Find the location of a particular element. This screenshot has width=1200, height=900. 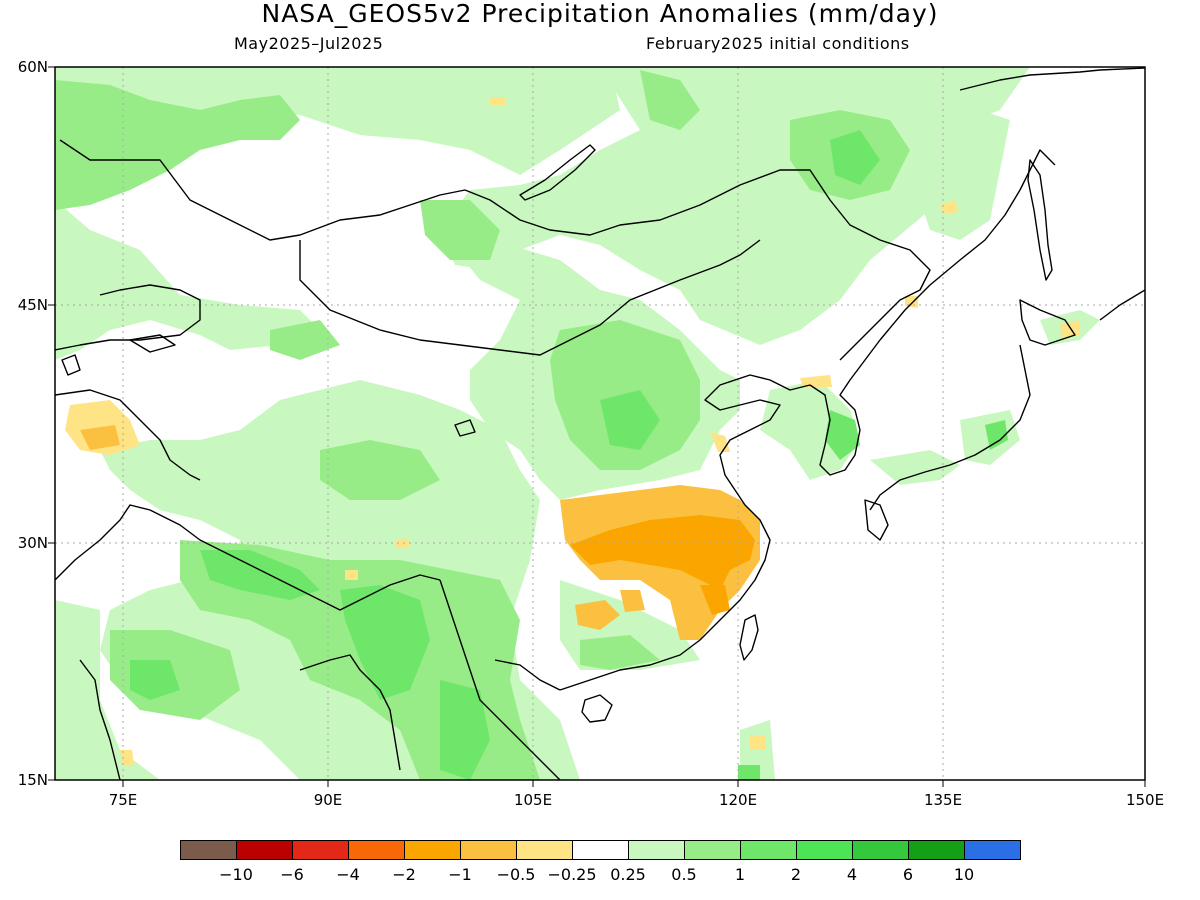

color-bar-label: 4 is located at coordinates (852, 874).